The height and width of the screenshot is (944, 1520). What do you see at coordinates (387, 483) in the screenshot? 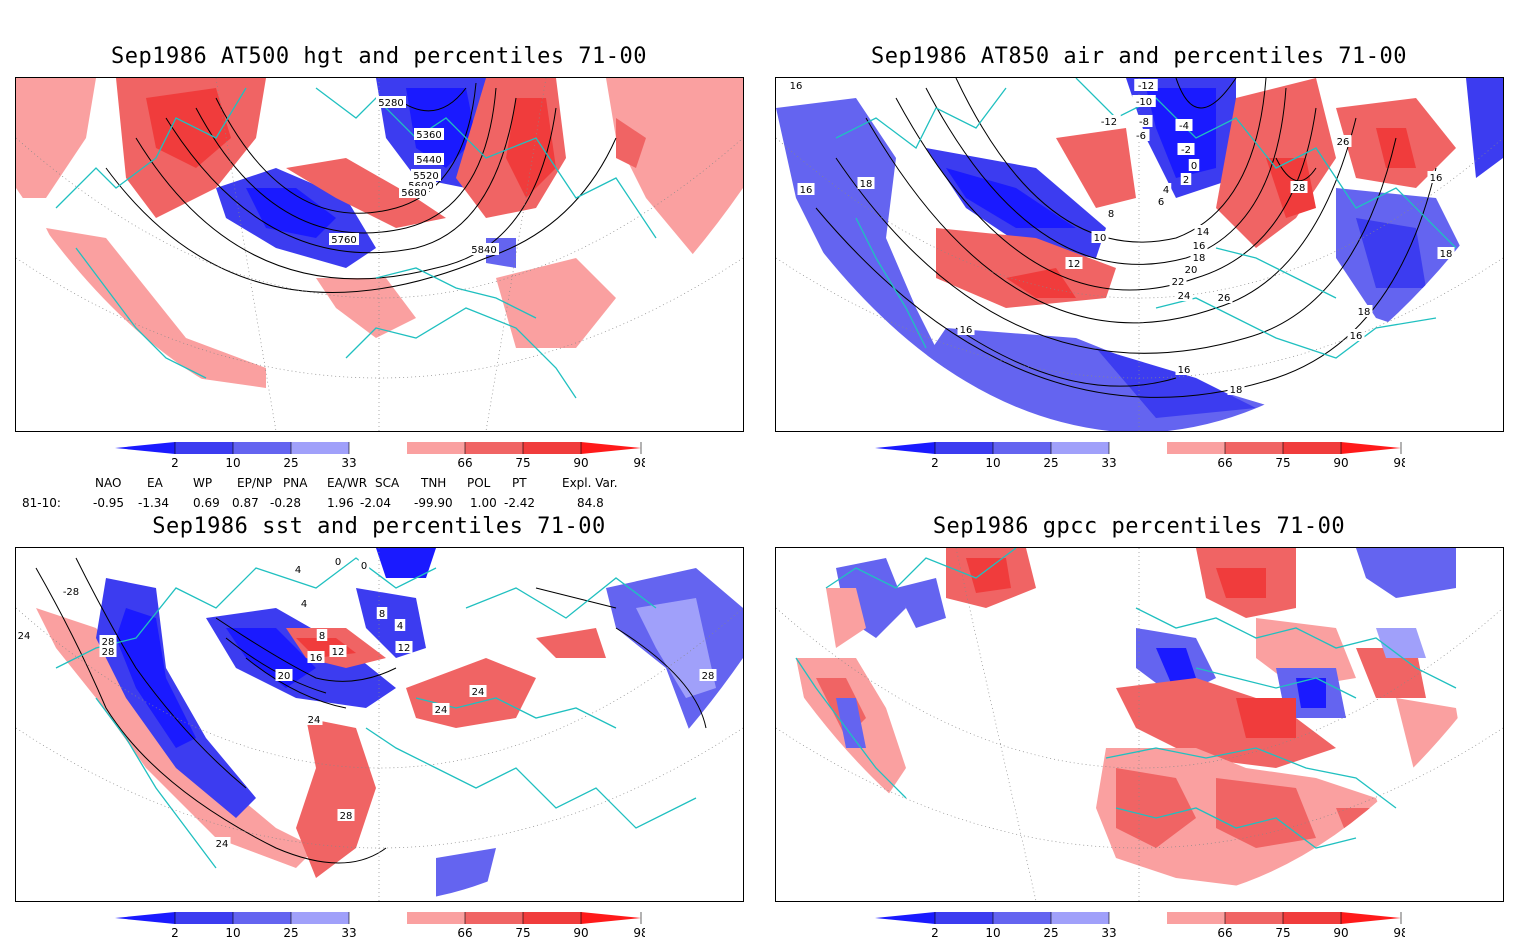
I see `index-name: SCA` at bounding box center [387, 483].